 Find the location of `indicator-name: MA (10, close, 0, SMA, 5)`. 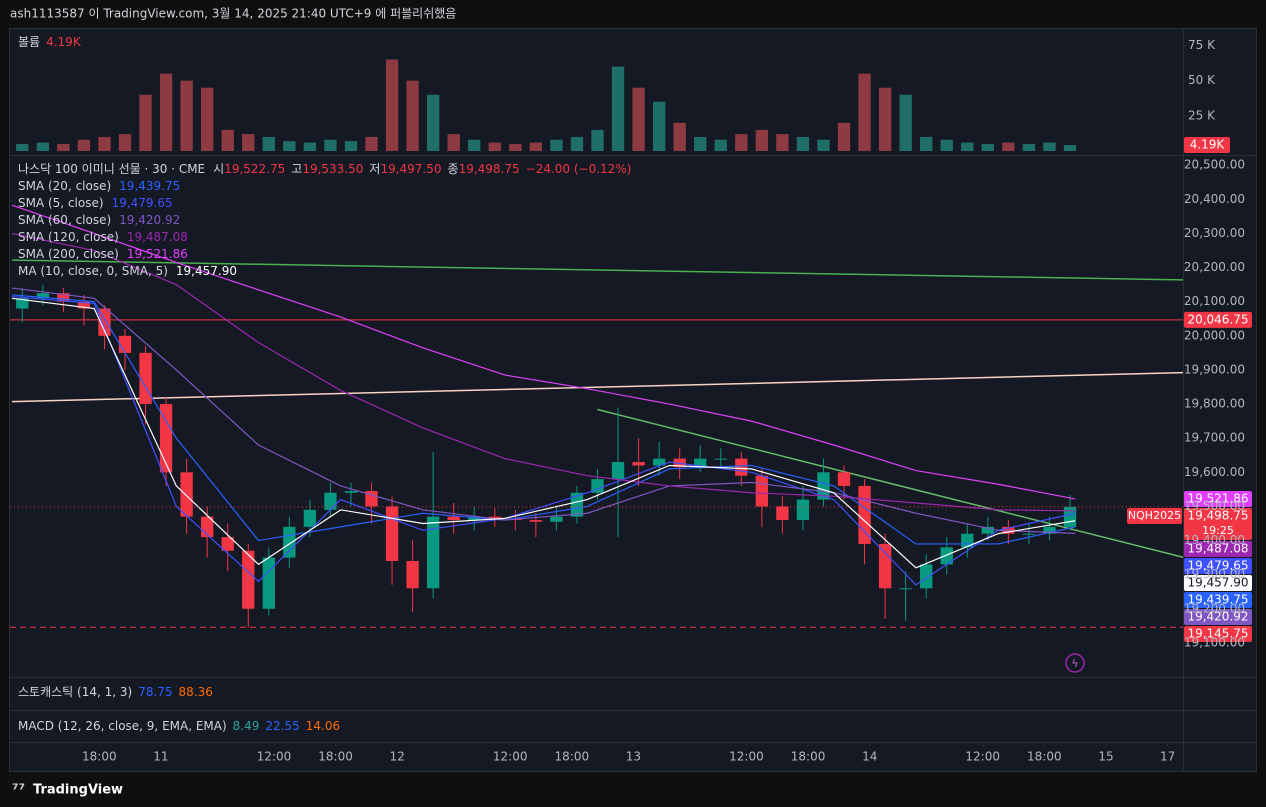

indicator-name: MA (10, close, 0, SMA, 5) is located at coordinates (93, 271).